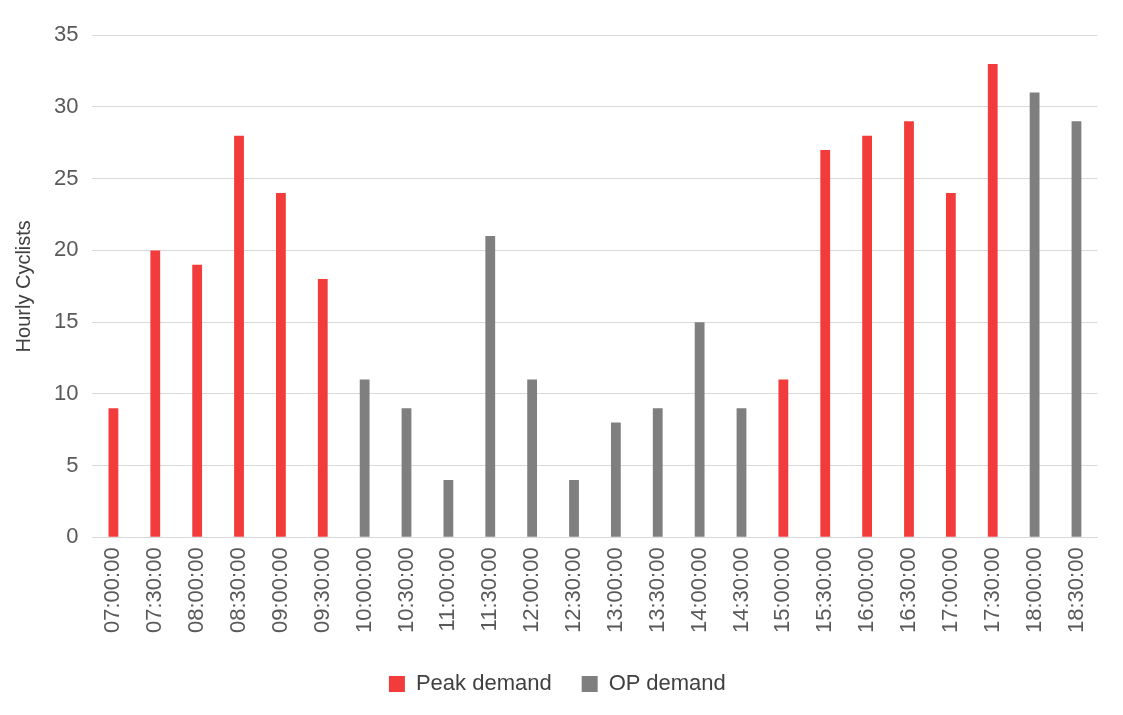  What do you see at coordinates (489, 589) in the screenshot?
I see `x-tick-label: 11:30:00` at bounding box center [489, 589].